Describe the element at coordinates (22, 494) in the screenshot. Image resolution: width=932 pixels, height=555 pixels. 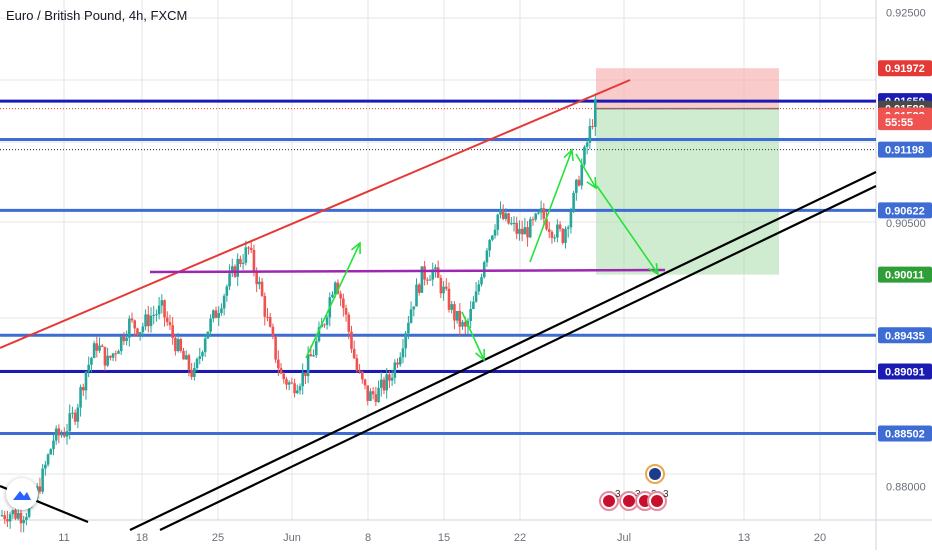
I see `tradingview-logo-icon` at that location.